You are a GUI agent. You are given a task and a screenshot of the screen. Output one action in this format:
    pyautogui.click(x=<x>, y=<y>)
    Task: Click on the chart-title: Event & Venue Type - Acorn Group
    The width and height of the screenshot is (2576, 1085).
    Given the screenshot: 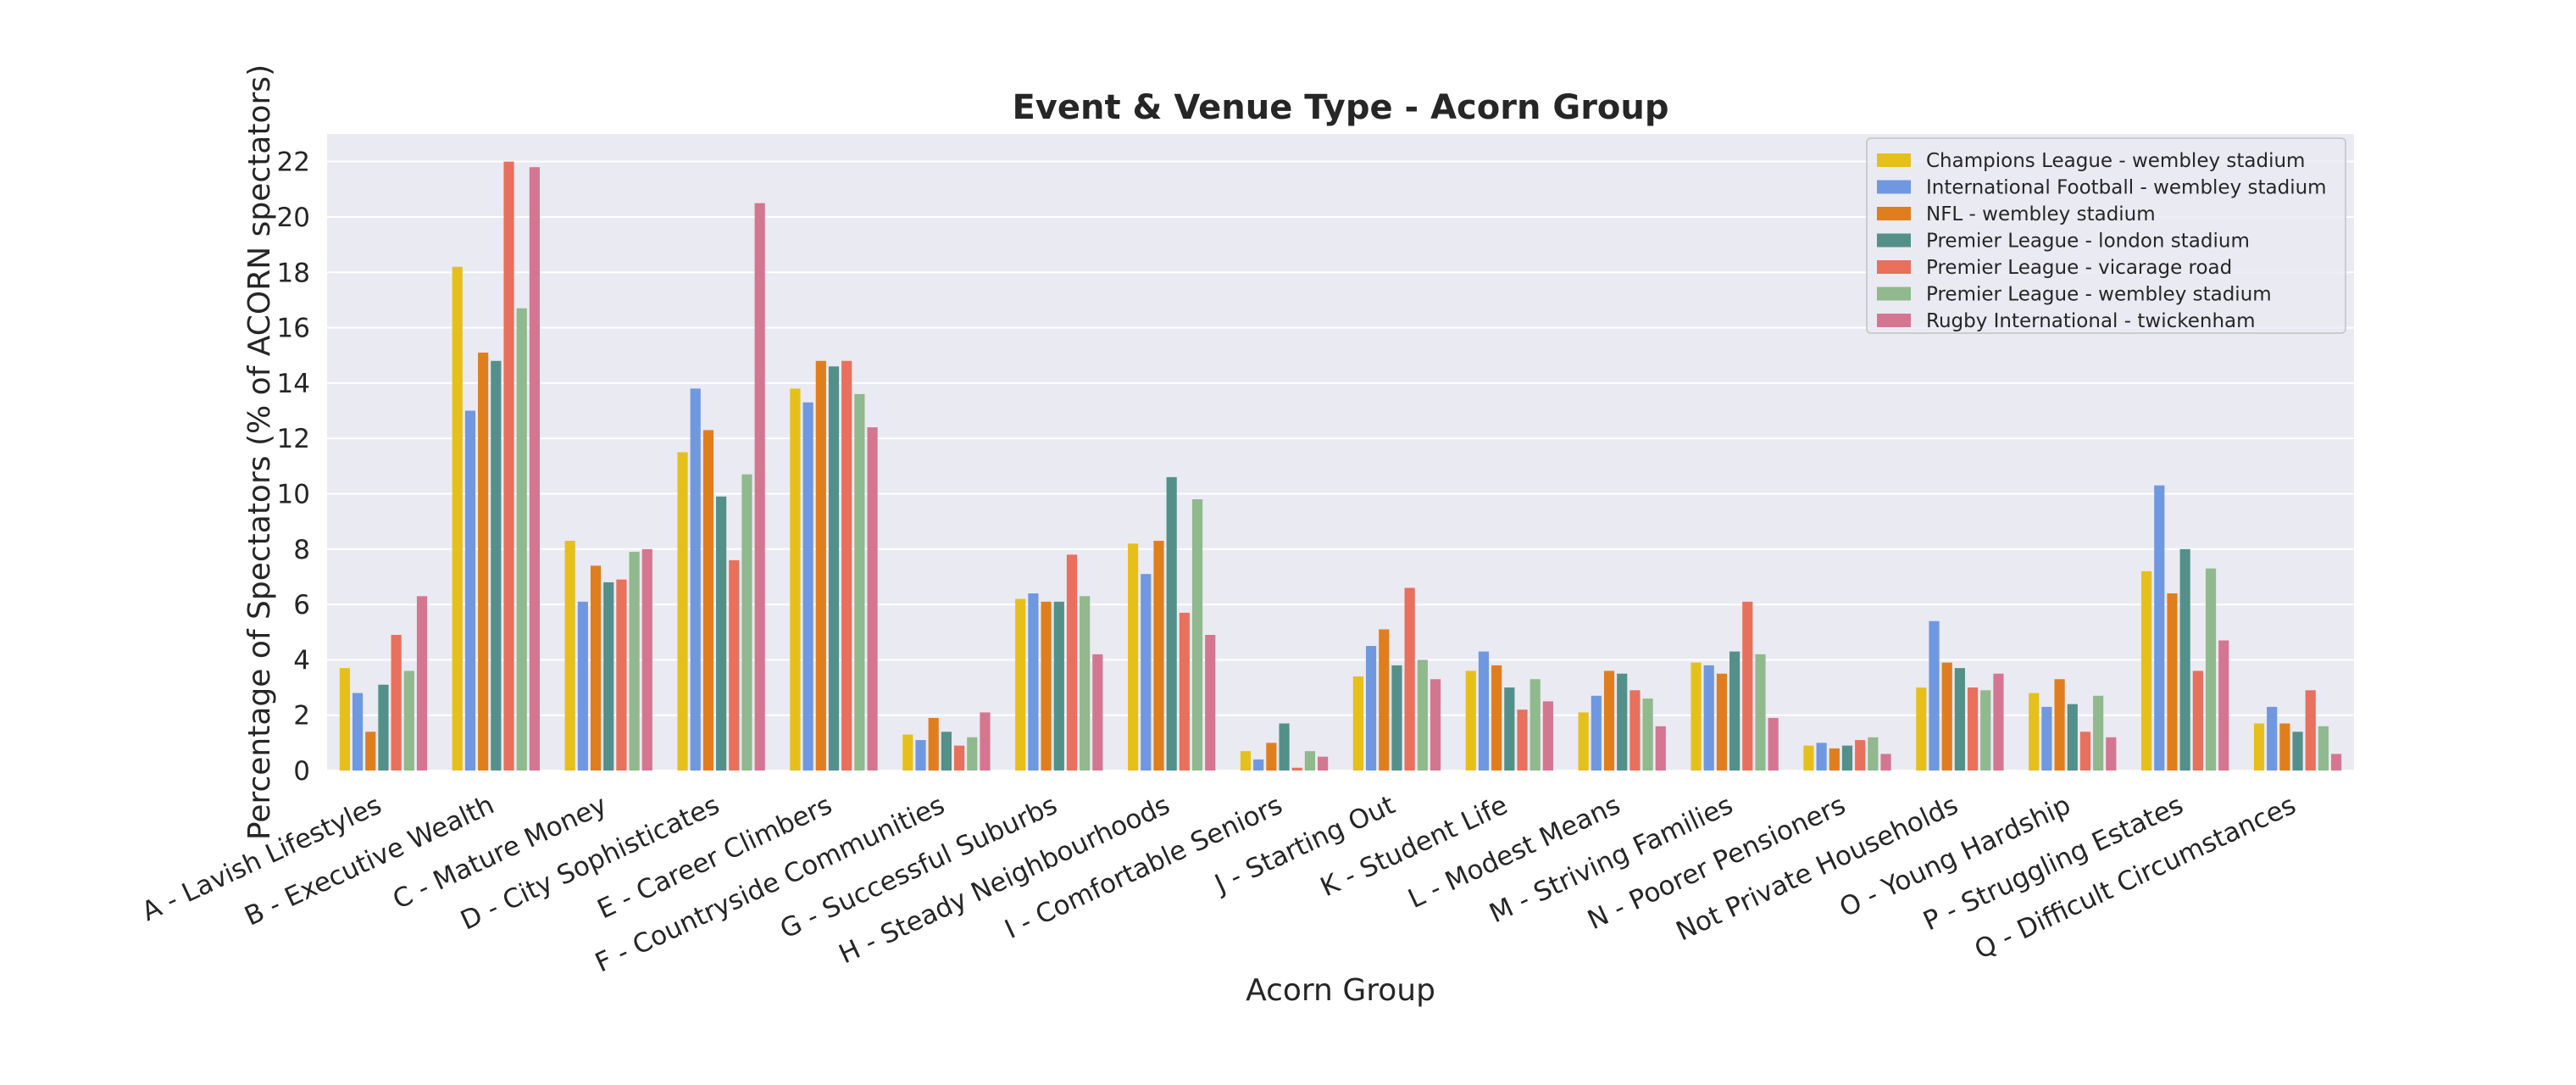 What is the action you would take?
    pyautogui.click(x=1340, y=107)
    